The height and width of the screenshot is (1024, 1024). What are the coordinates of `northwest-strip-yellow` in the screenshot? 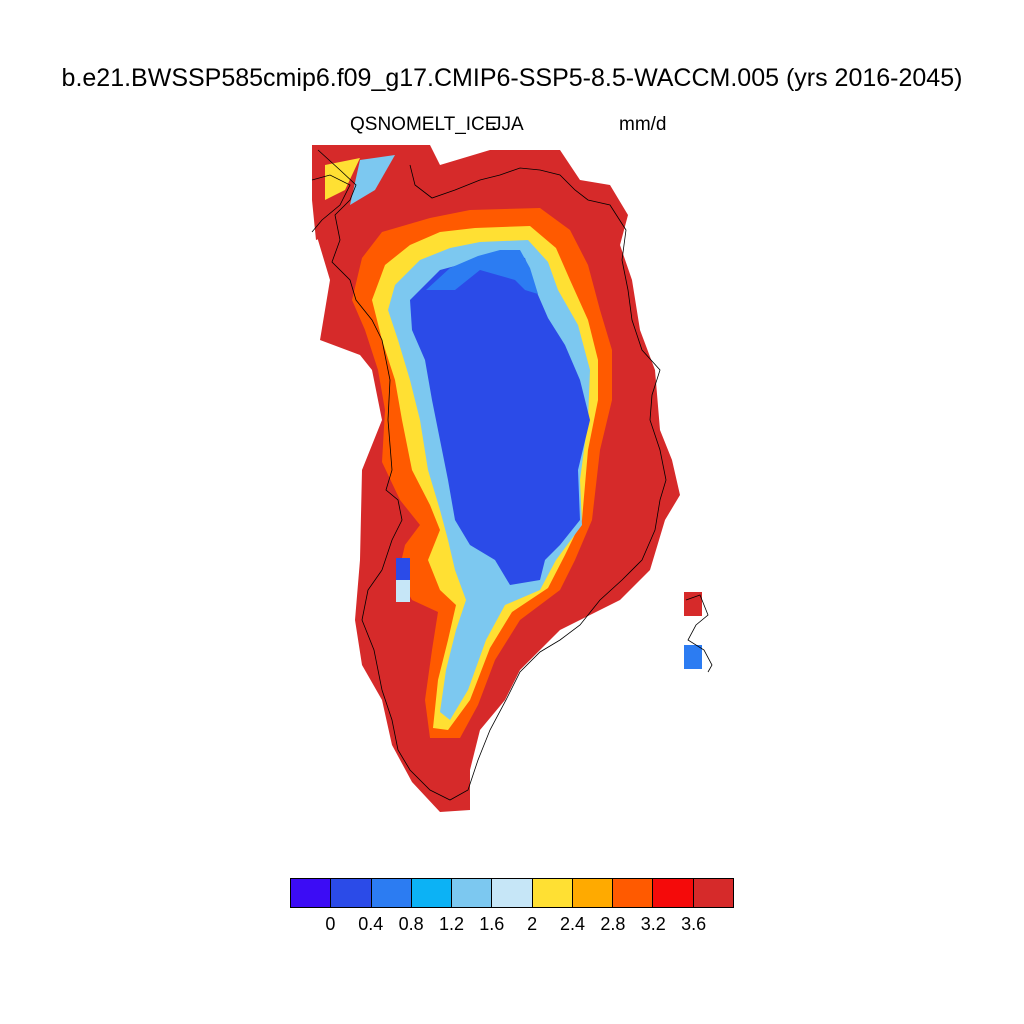 It's located at (342, 179).